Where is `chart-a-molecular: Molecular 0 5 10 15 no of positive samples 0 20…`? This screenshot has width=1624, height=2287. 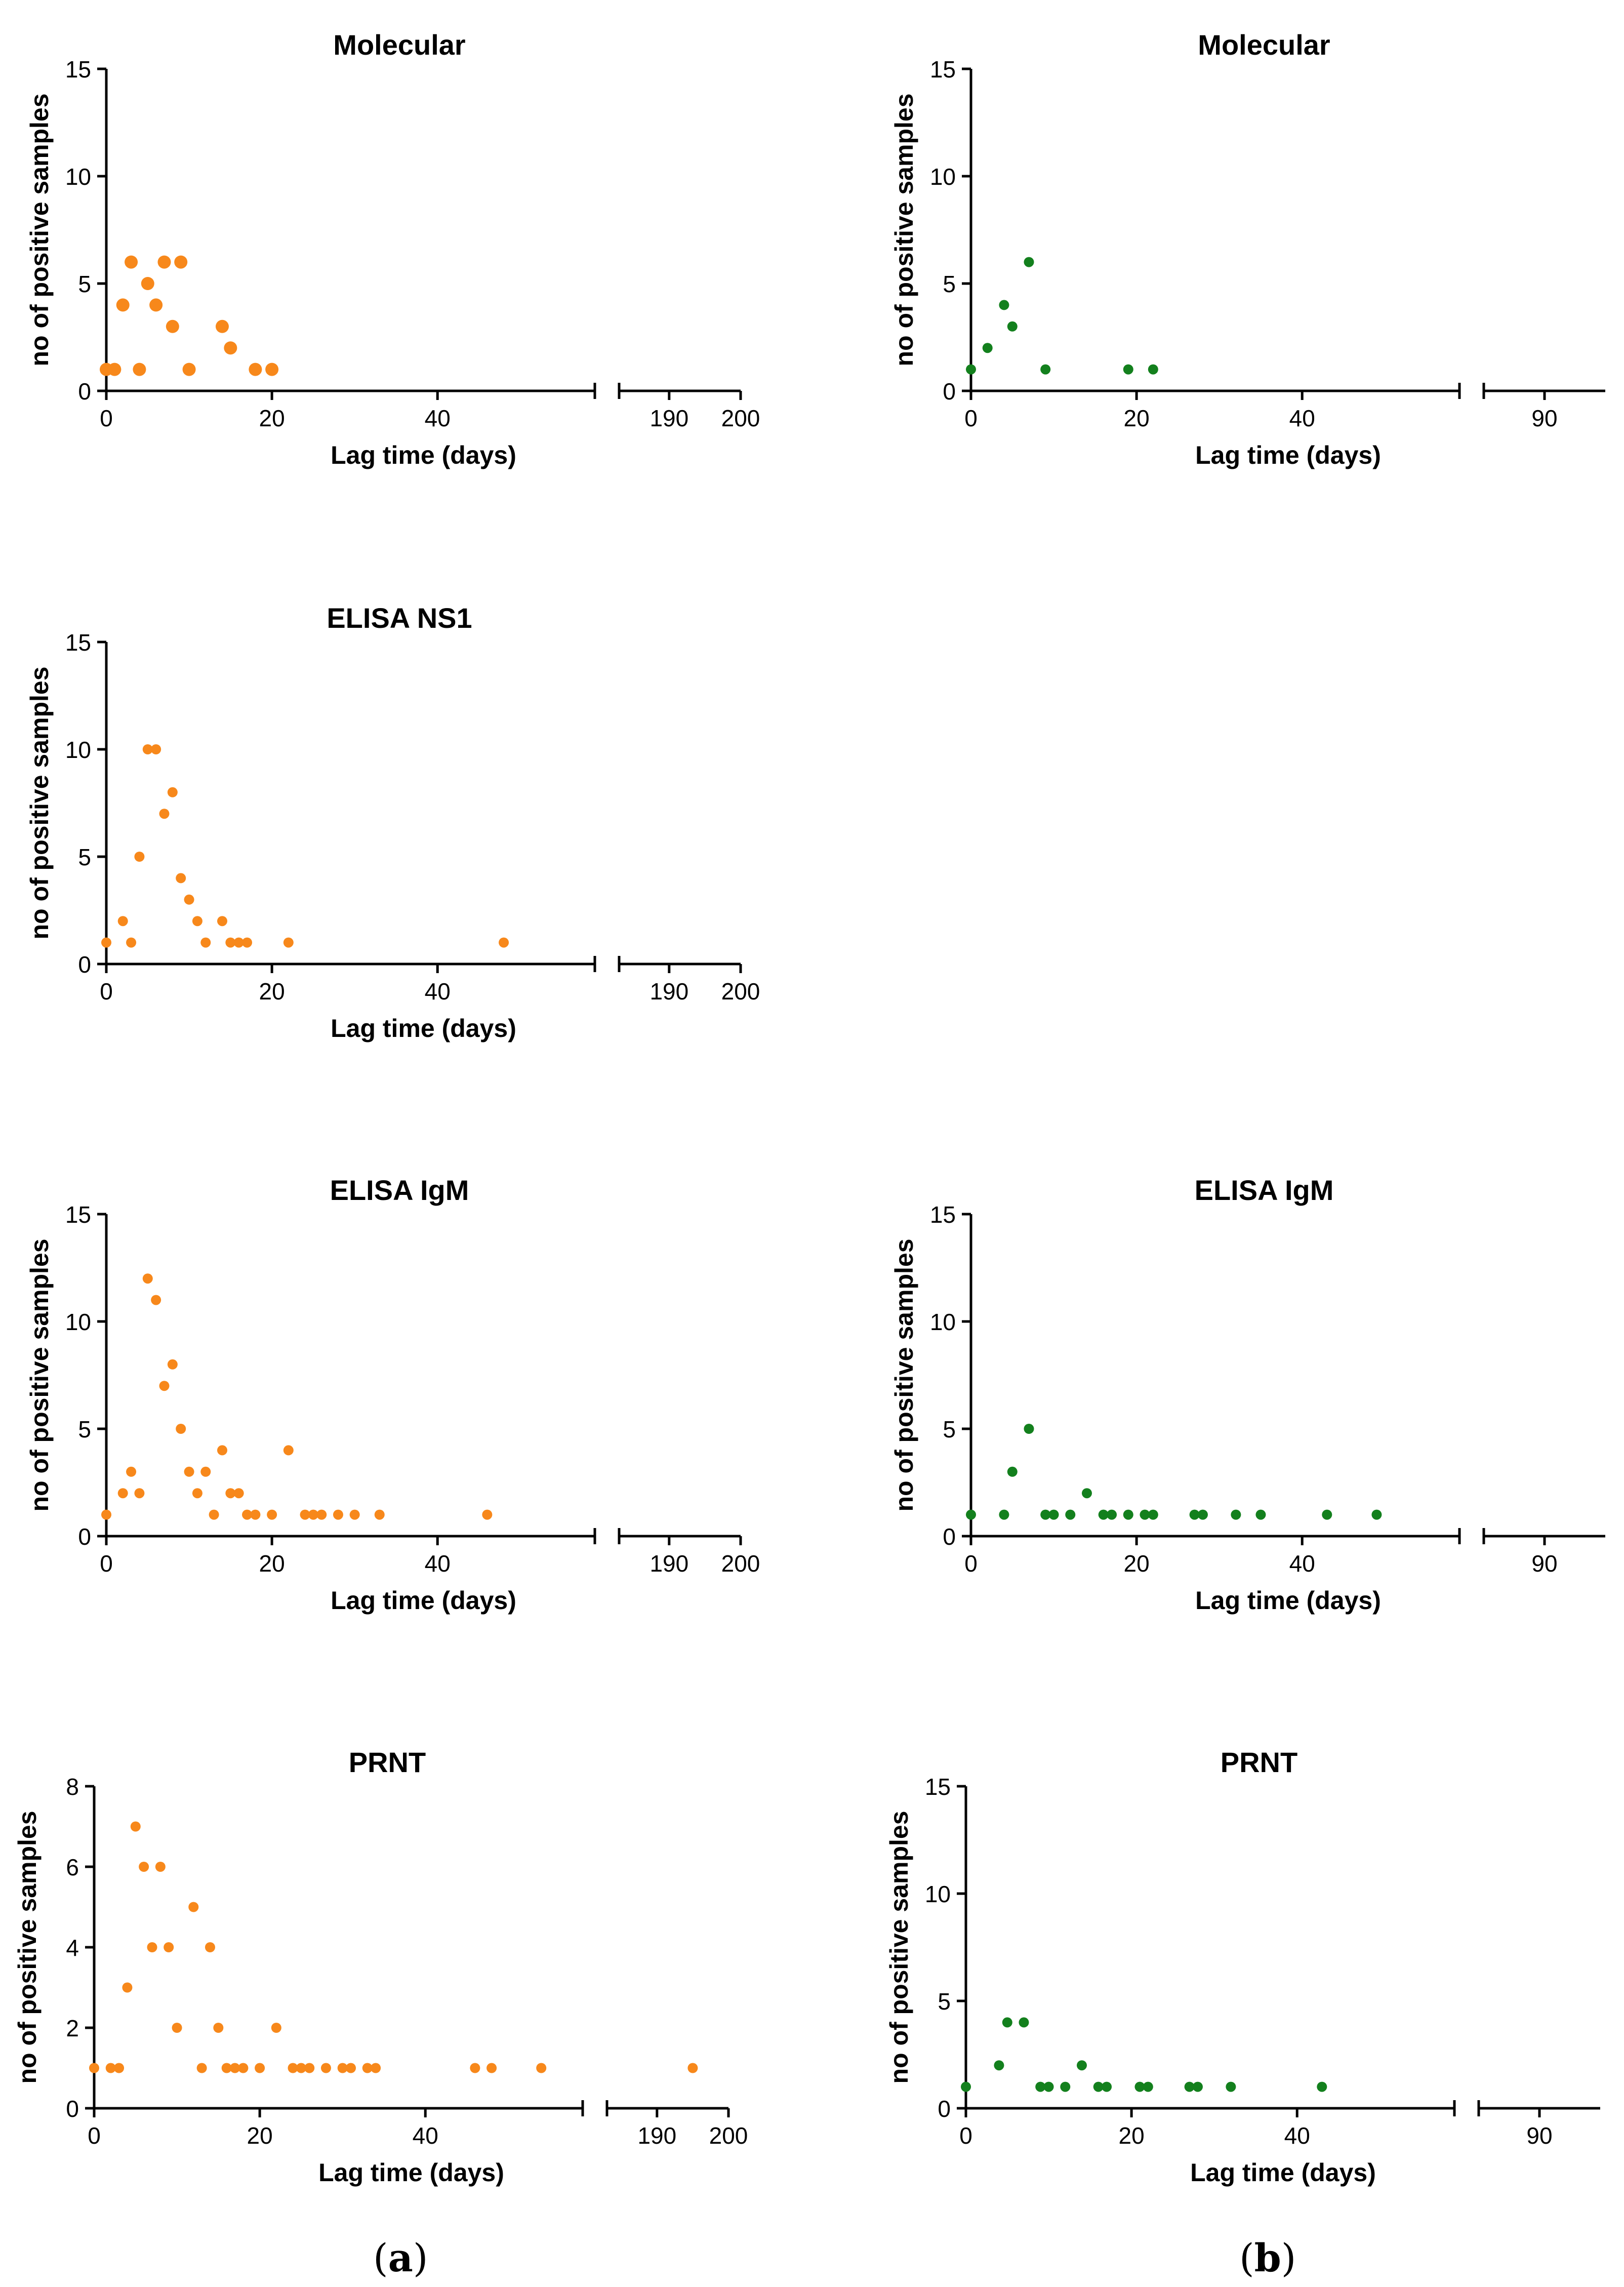
chart-a-molecular: Molecular 0 5 10 15 no of positive samples 0 20… is located at coordinates (392, 249).